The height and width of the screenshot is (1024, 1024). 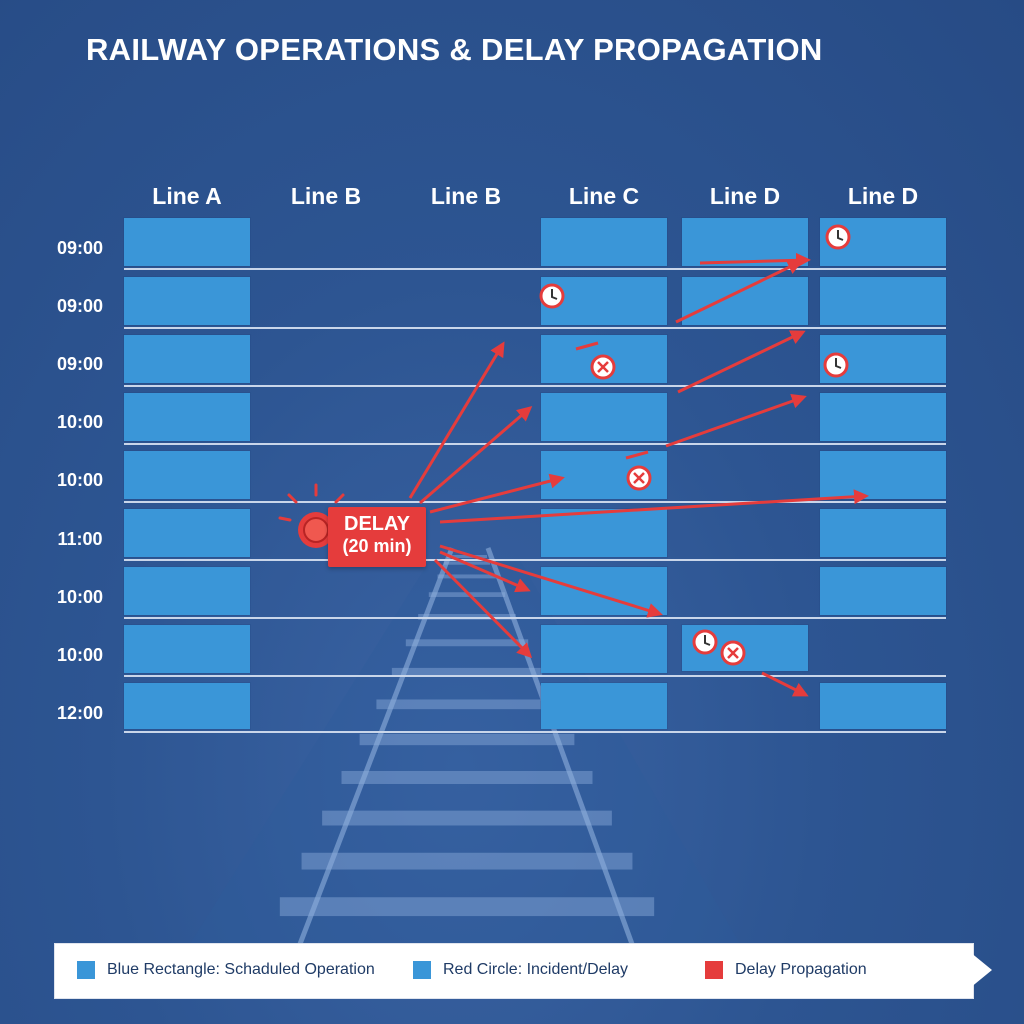 What do you see at coordinates (801, 969) in the screenshot?
I see `legend-label: Delay Propagation` at bounding box center [801, 969].